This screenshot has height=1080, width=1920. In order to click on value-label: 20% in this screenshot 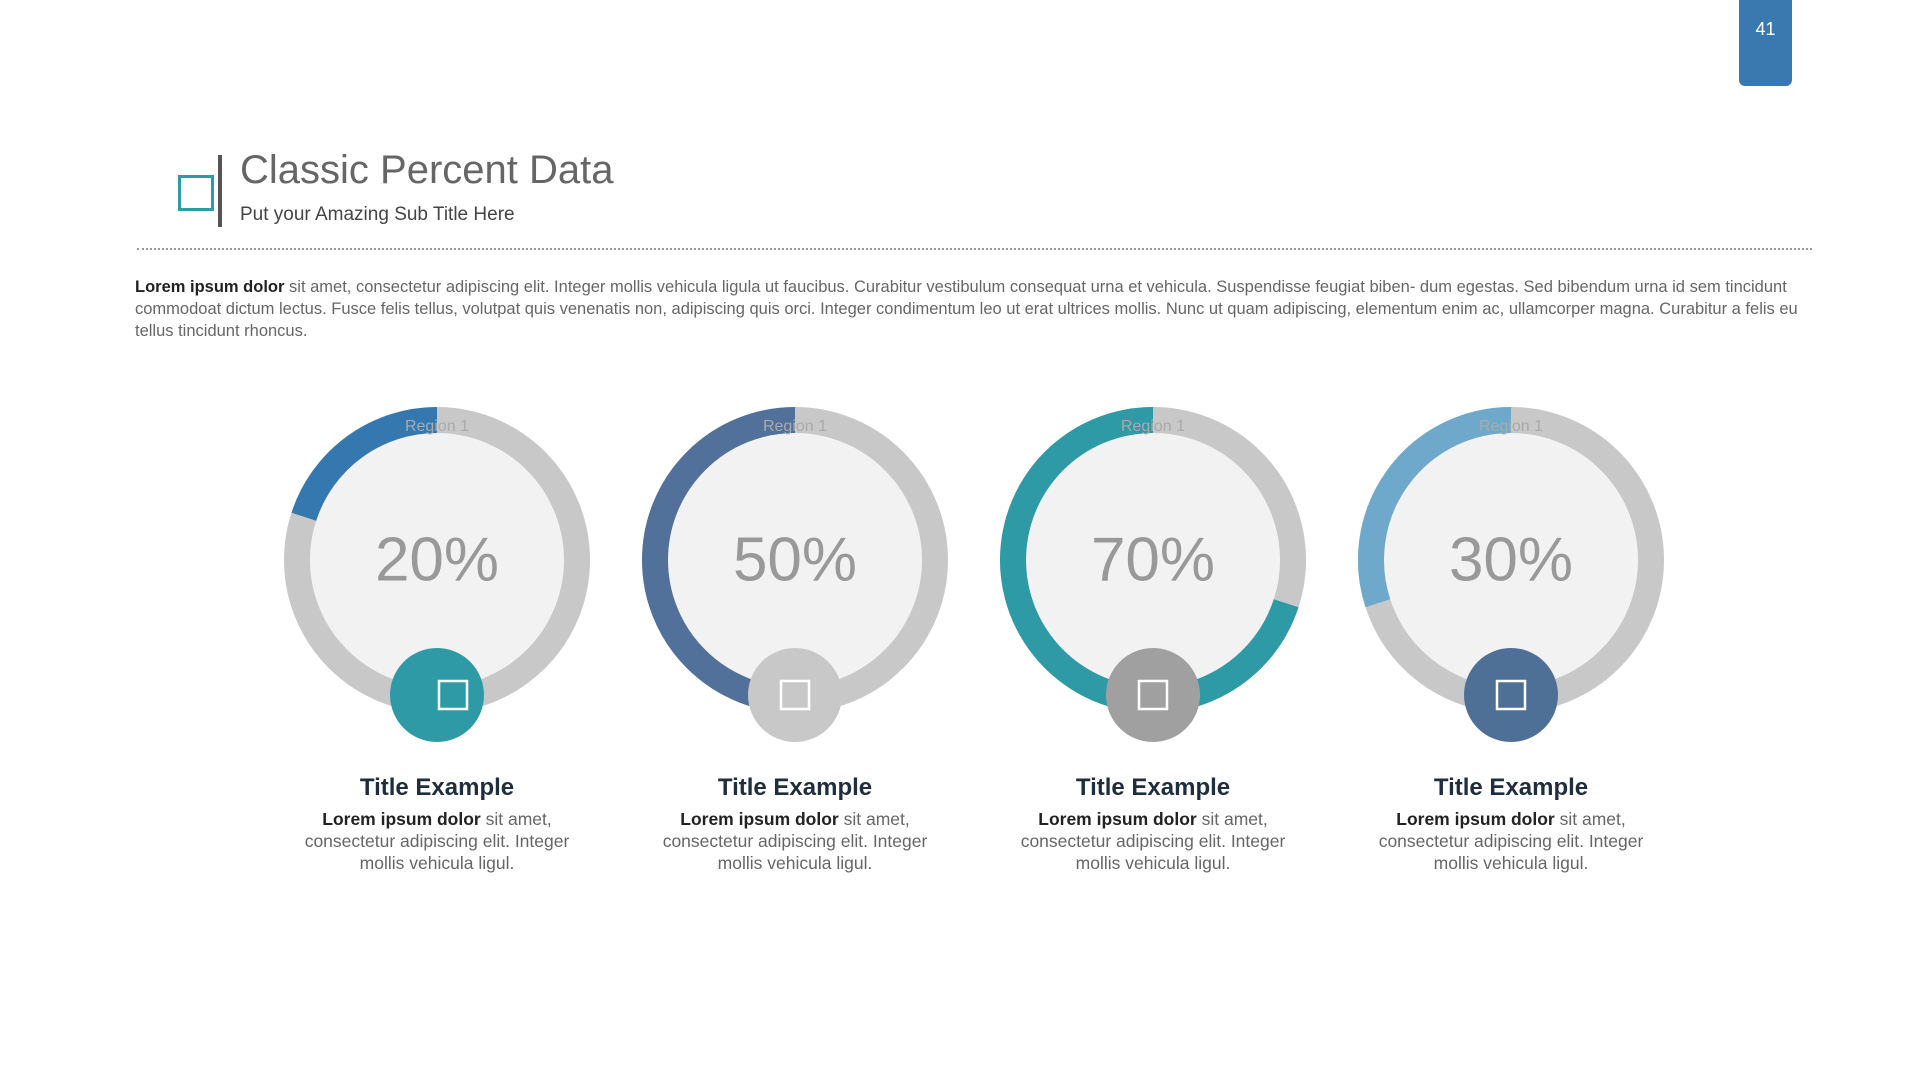, I will do `click(437, 559)`.